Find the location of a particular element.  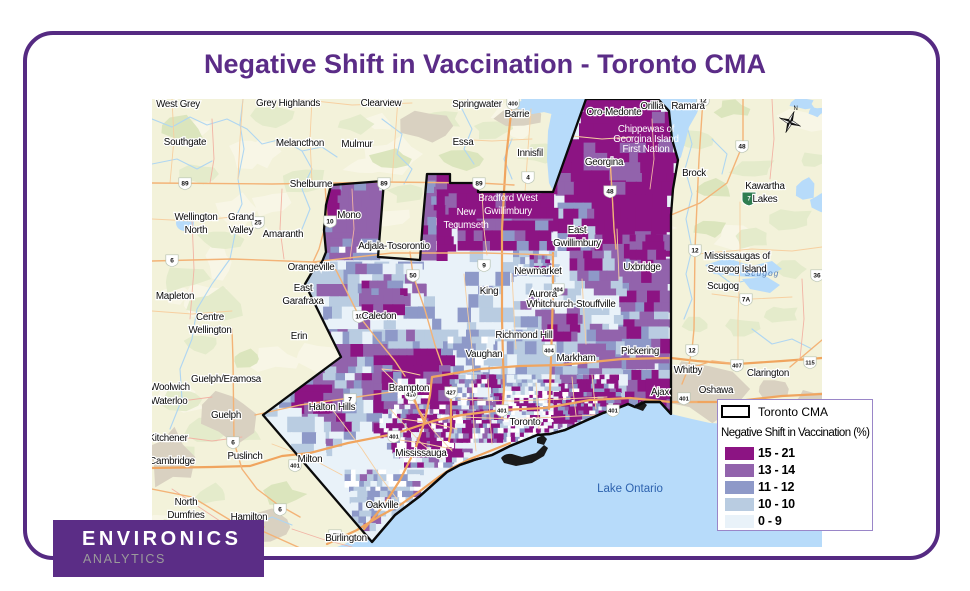

svg-text: Brampton is located at coordinates (409, 388).